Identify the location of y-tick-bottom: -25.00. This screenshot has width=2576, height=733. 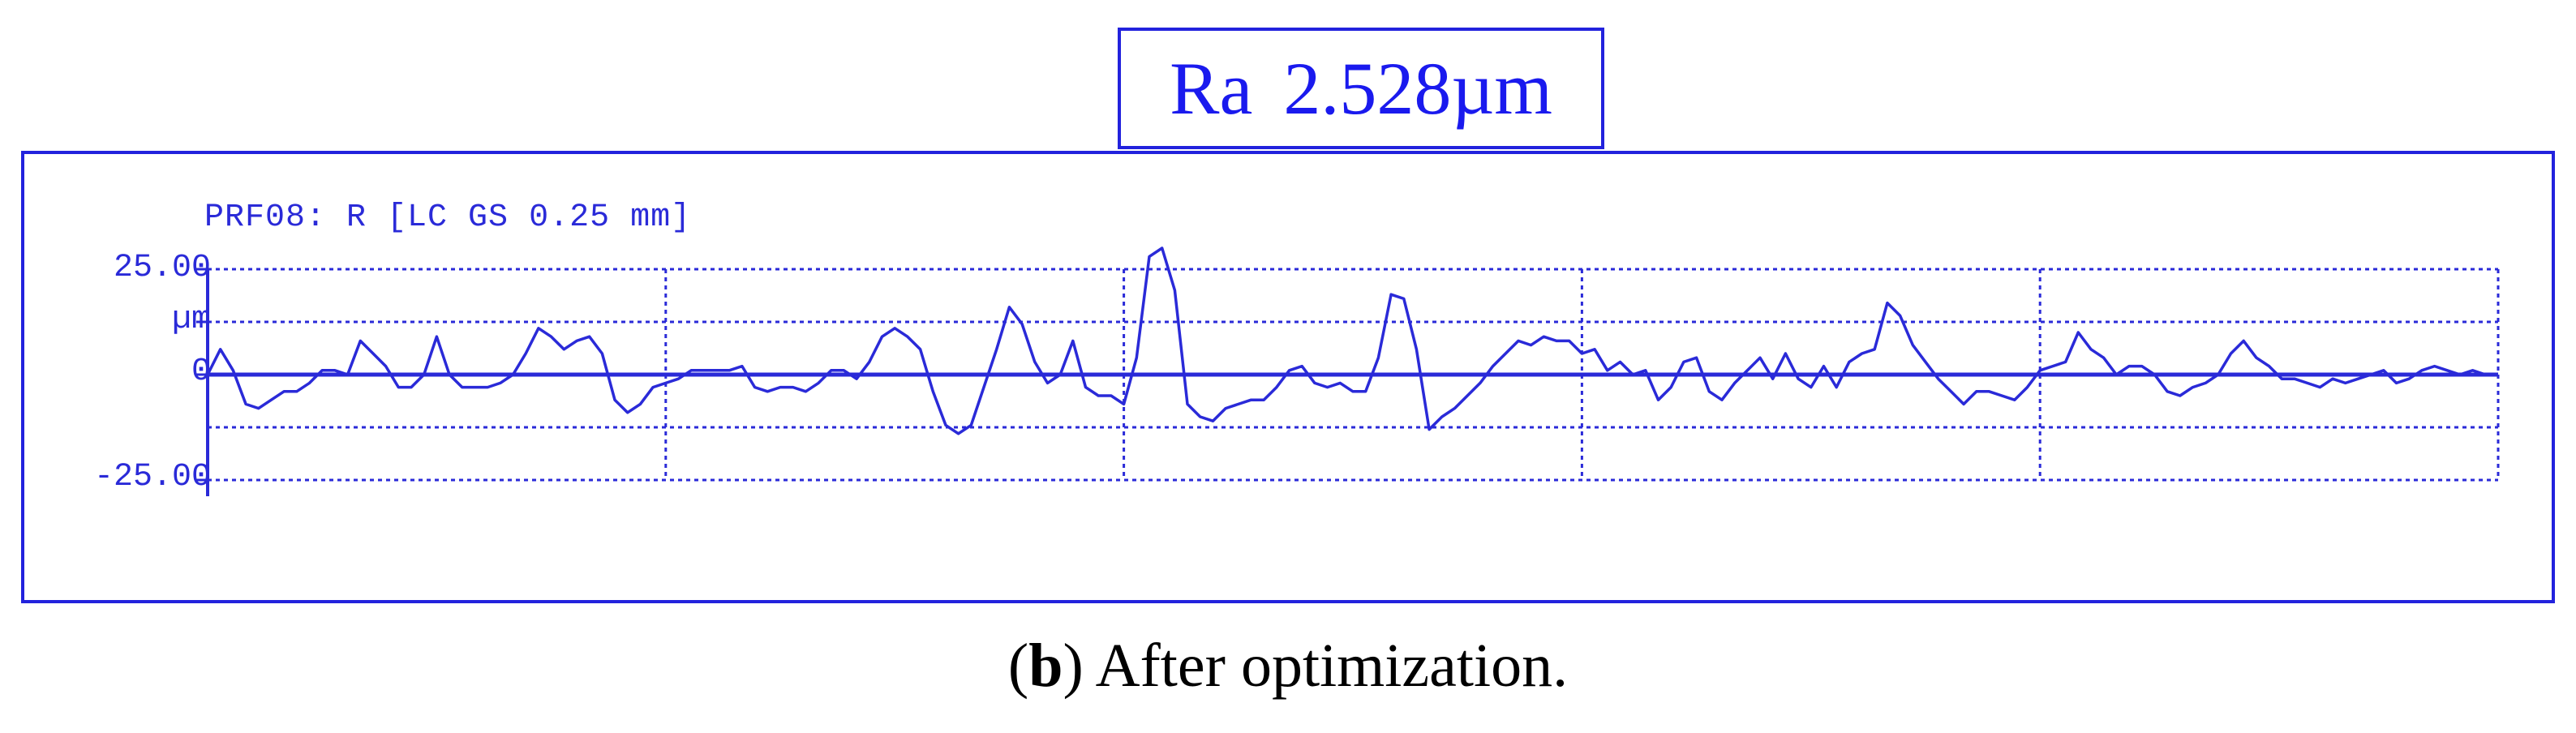
(152, 477).